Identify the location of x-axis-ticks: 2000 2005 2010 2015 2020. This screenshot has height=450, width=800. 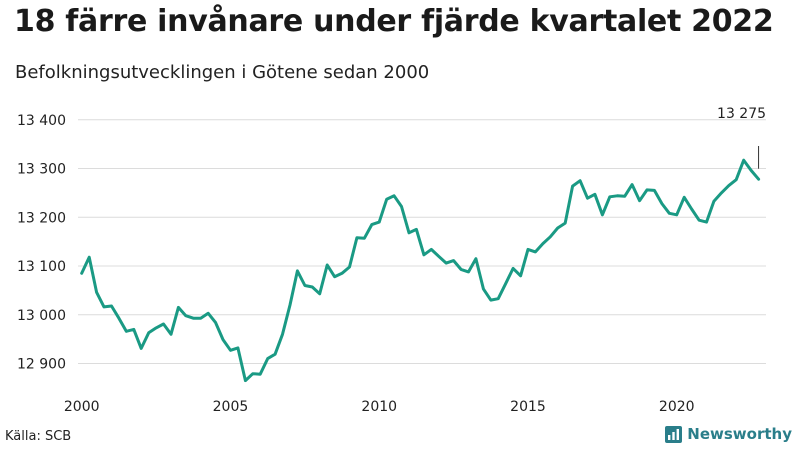
(379, 407).